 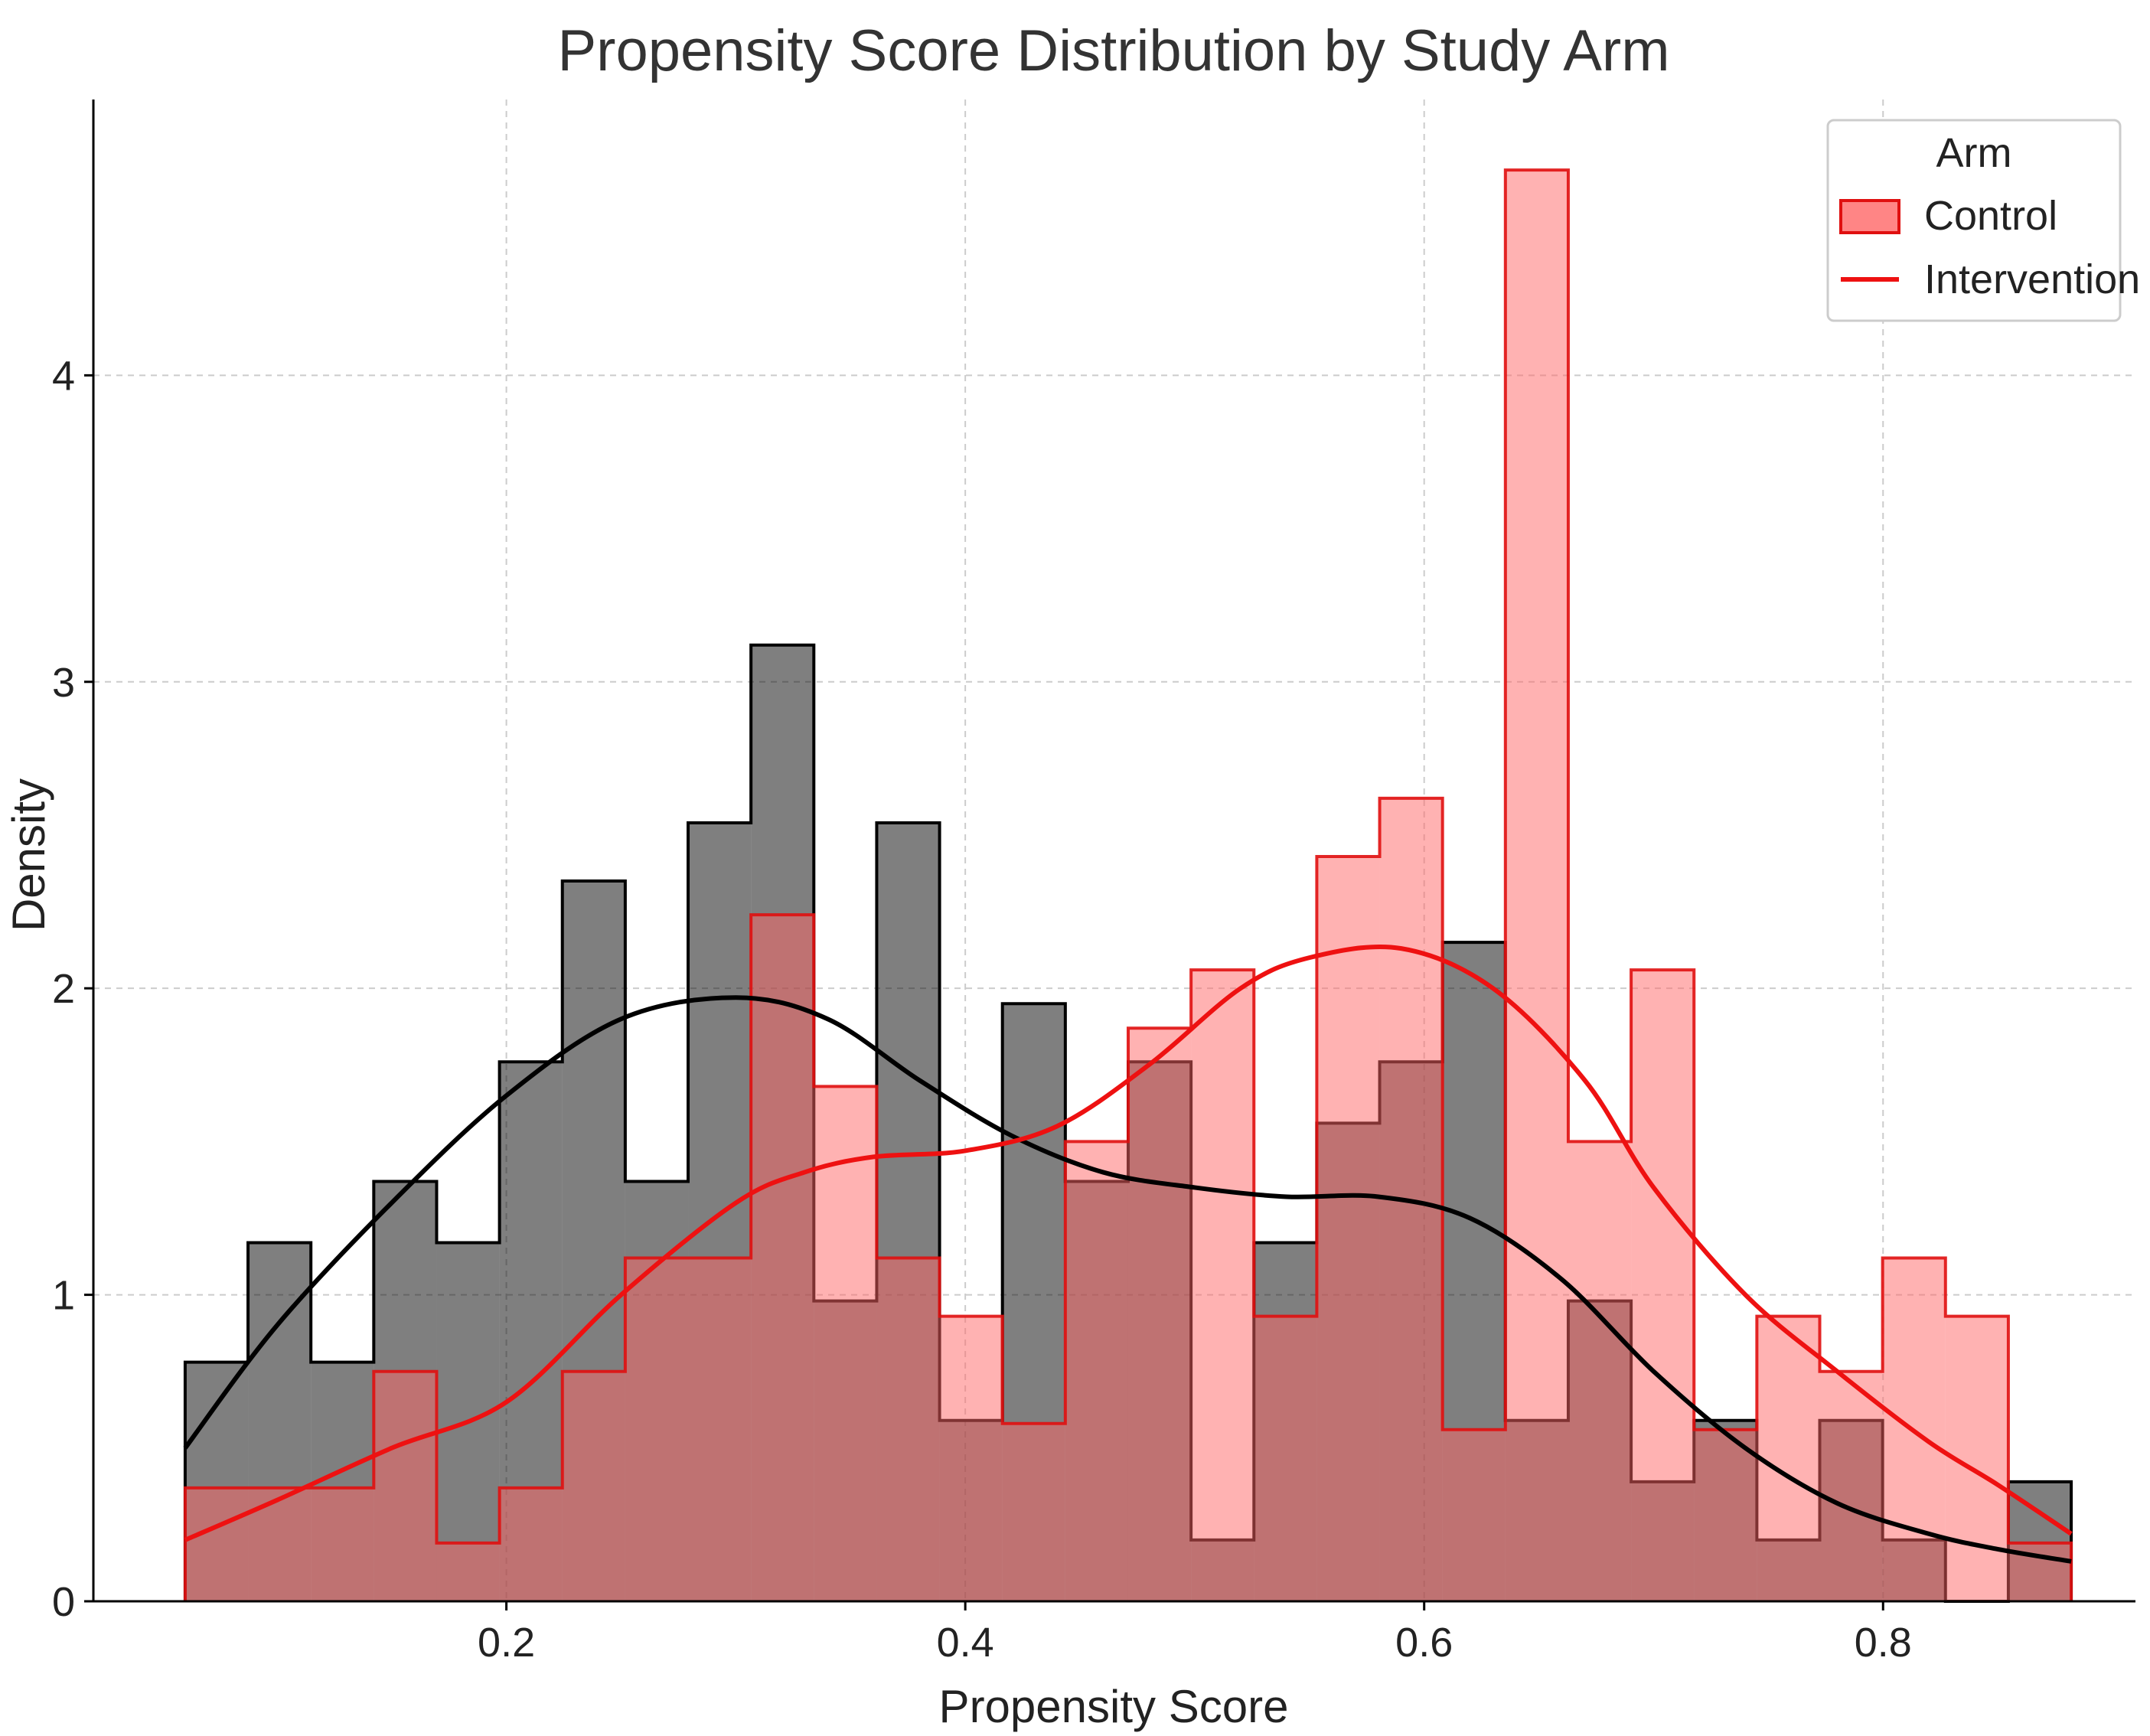 I want to click on y-tick-label: 3, so click(x=63, y=683).